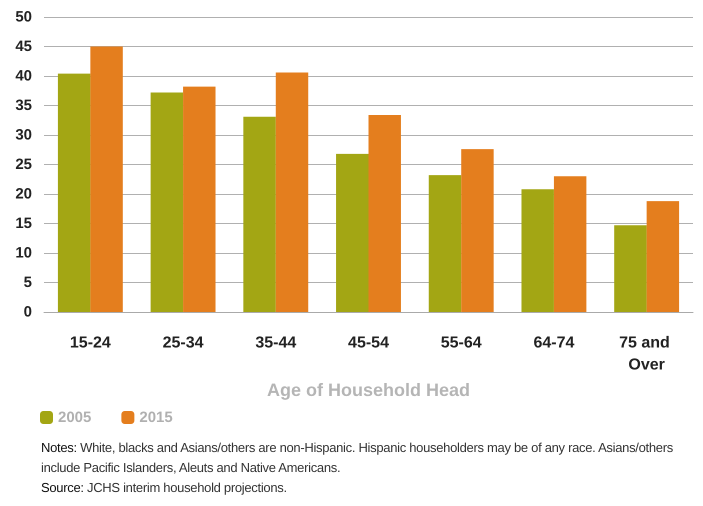 This screenshot has width=703, height=506. What do you see at coordinates (357, 458) in the screenshot?
I see `text: Notes: White, blacks and Asians/others are non-Hispanic. Hispanic householders may be of any race. Asians/others include Pacific Islanders, Aleuts and Native Americans.` at bounding box center [357, 458].